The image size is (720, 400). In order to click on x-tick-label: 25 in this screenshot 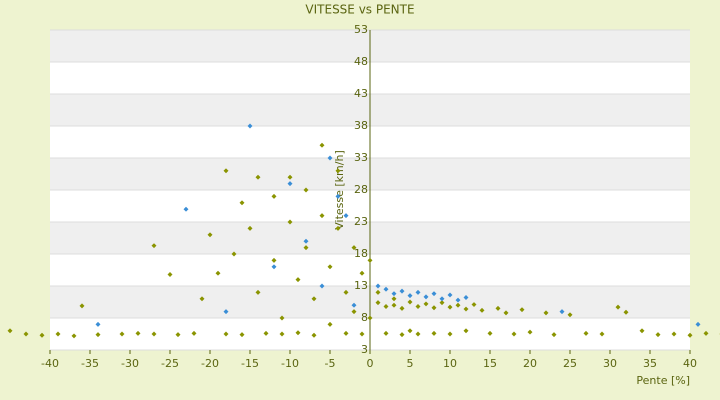, I will do `click(570, 363)`.